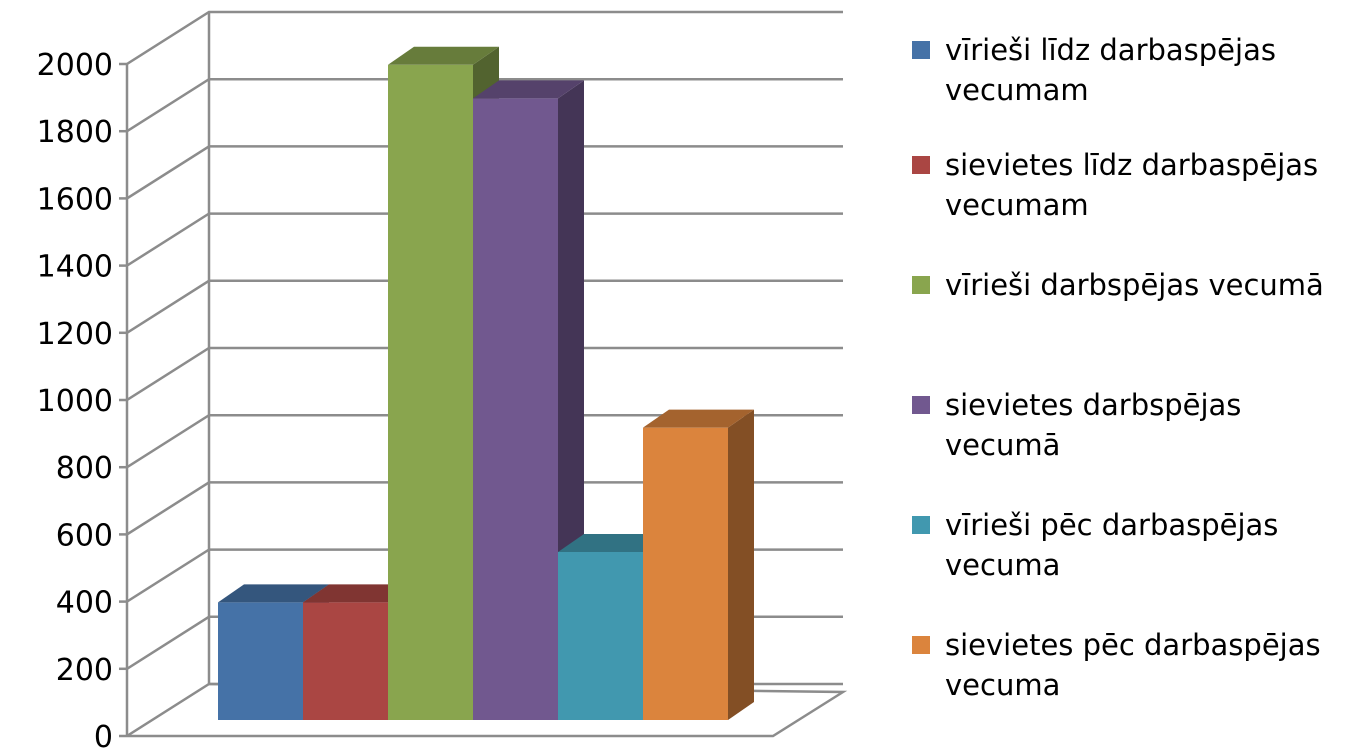 This screenshot has width=1370, height=749. What do you see at coordinates (741, 564) in the screenshot?
I see `bar-side` at bounding box center [741, 564].